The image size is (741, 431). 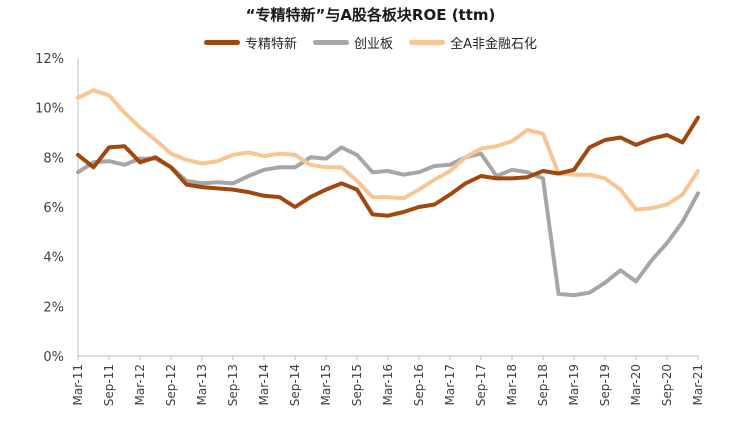 I want to click on legend-item-series-1: 专精特新, so click(x=250, y=42).